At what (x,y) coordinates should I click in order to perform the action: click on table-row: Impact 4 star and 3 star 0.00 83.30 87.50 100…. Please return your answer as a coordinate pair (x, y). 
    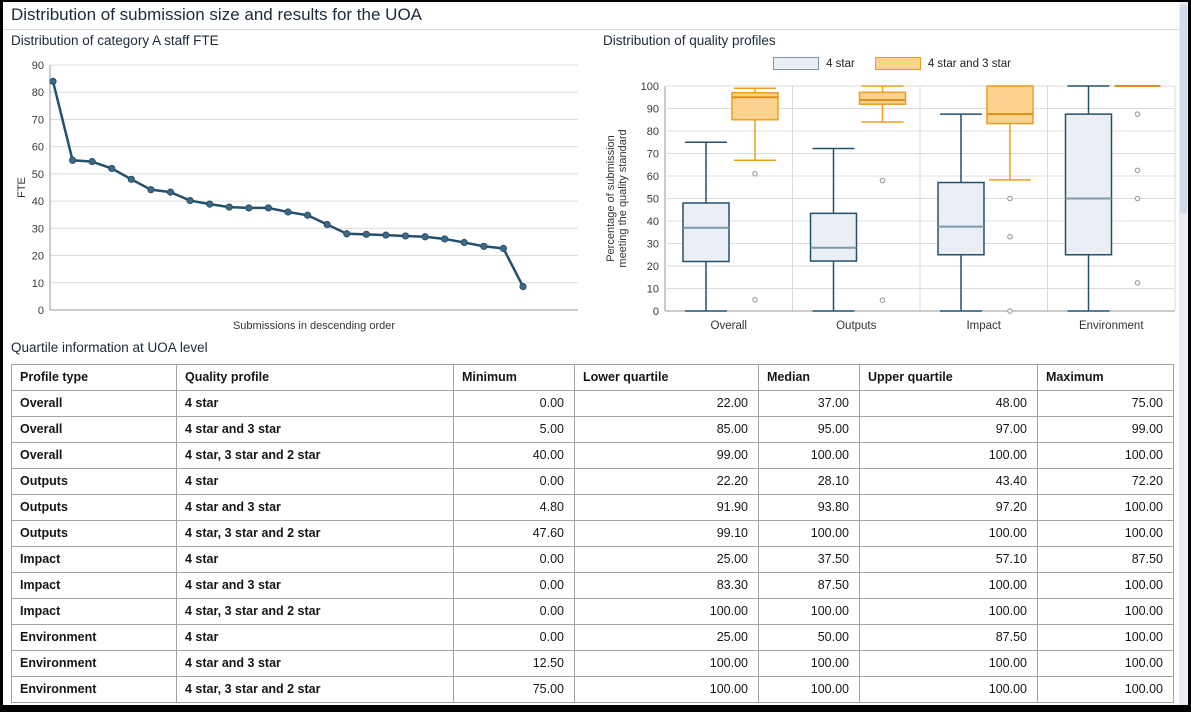
    Looking at the image, I should click on (592, 585).